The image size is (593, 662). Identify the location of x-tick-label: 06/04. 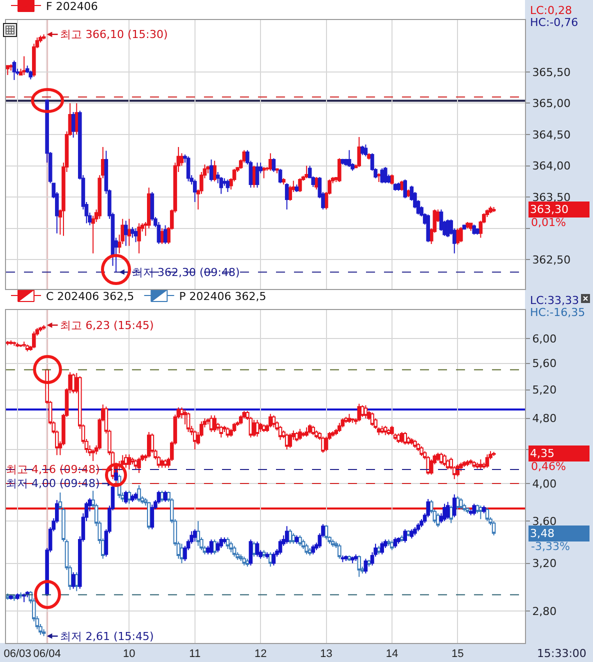
(47, 654).